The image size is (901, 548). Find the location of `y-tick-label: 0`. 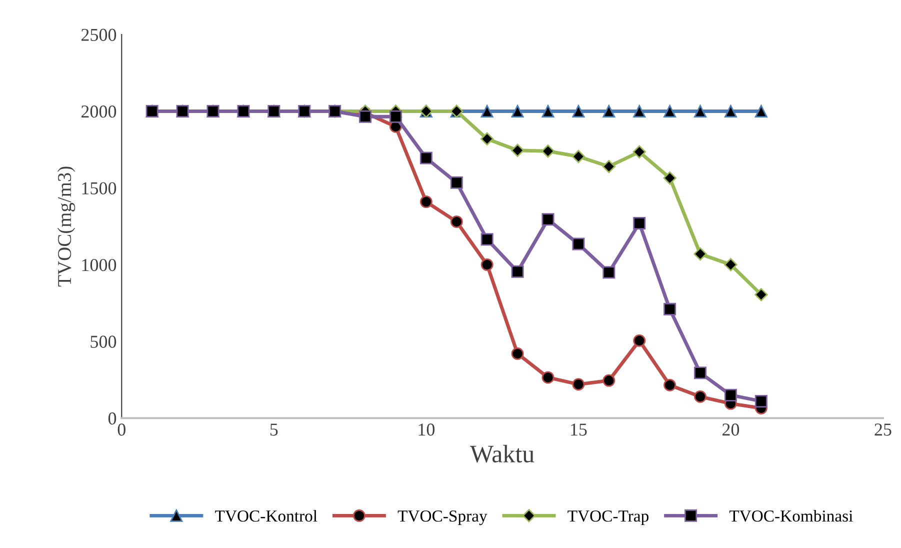

y-tick-label: 0 is located at coordinates (112, 418).